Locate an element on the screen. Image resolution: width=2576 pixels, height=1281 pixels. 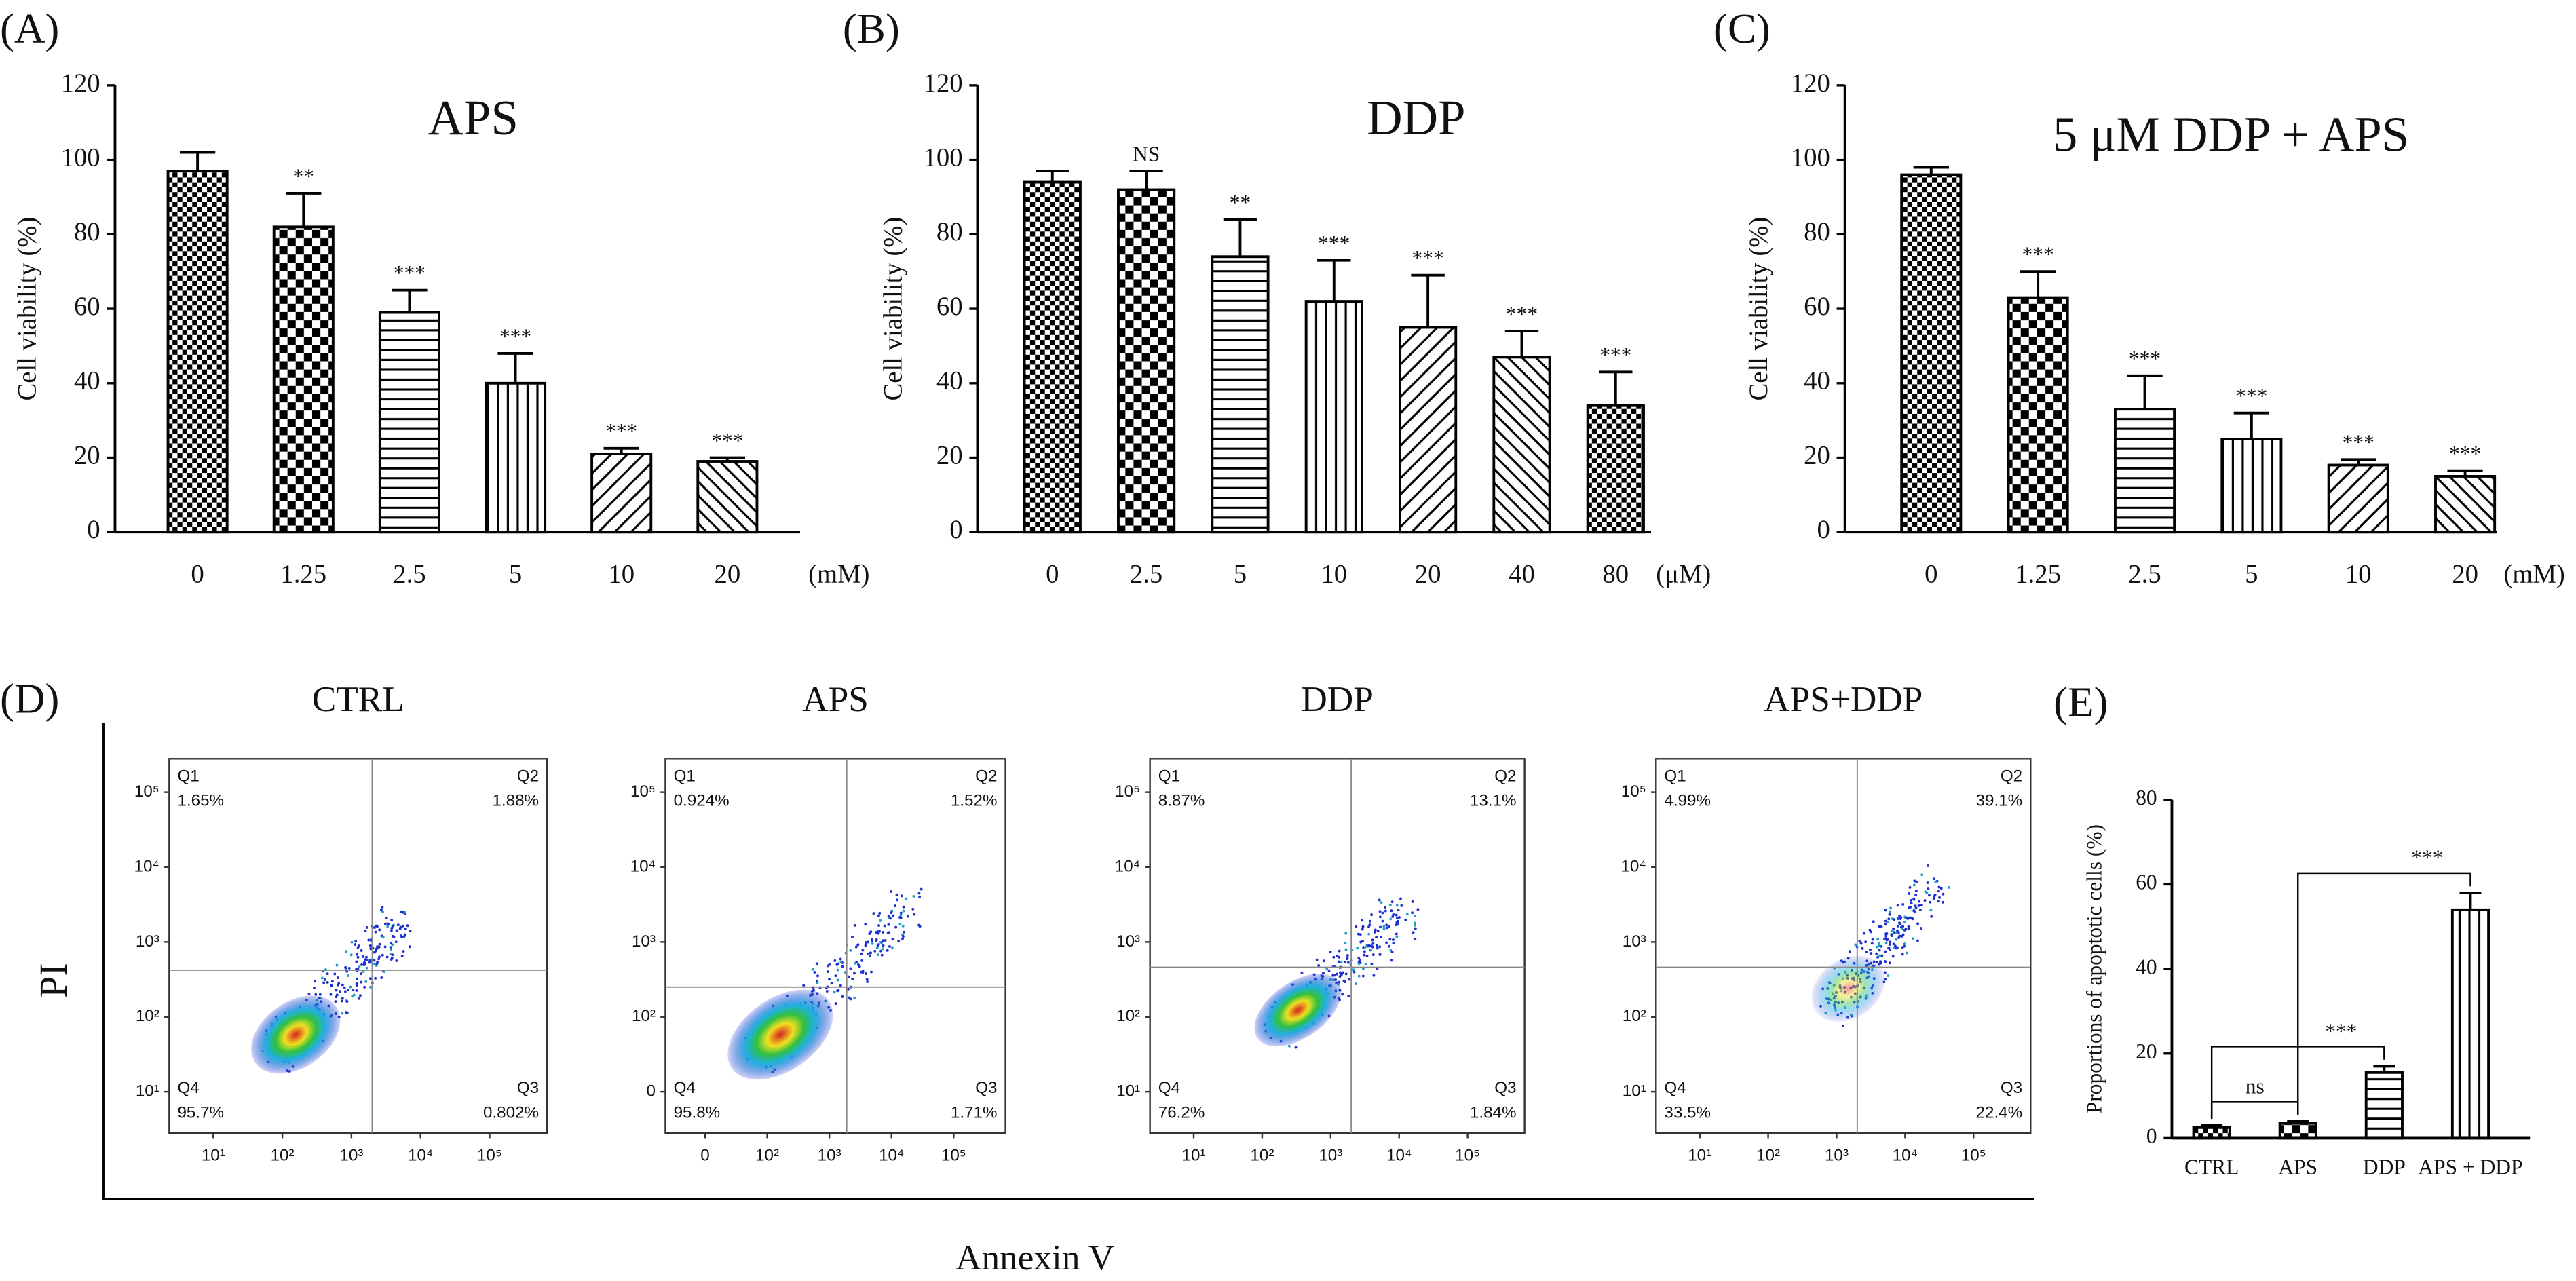
x-tick-label: 0 is located at coordinates (198, 573).